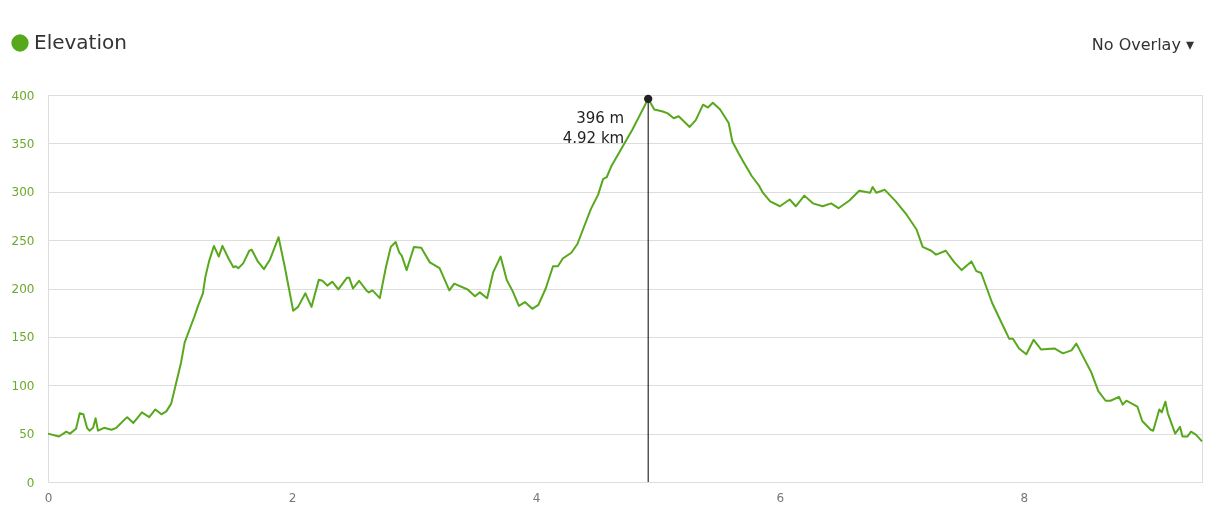 This screenshot has height=527, width=1219. What do you see at coordinates (292, 497) in the screenshot?
I see `x-tick-label: 2` at bounding box center [292, 497].